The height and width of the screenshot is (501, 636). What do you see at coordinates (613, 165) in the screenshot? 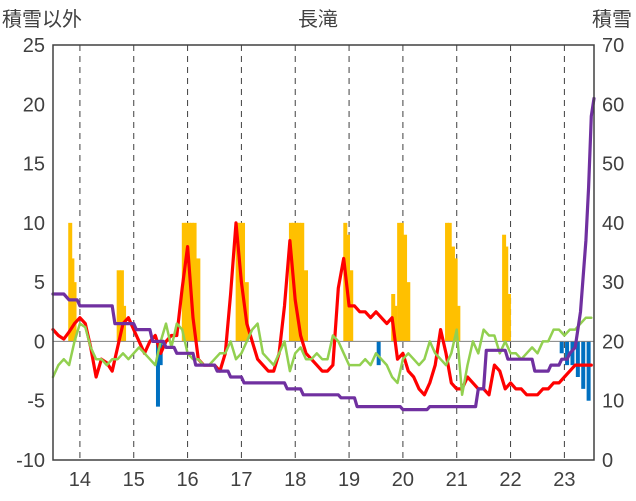
I see `right-tick-label: 50` at bounding box center [613, 165].